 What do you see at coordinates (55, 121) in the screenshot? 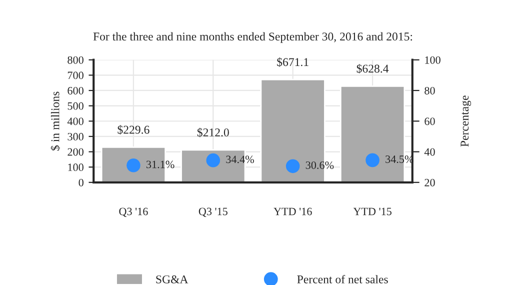
I see `y-axis-title: $ in millions` at bounding box center [55, 121].